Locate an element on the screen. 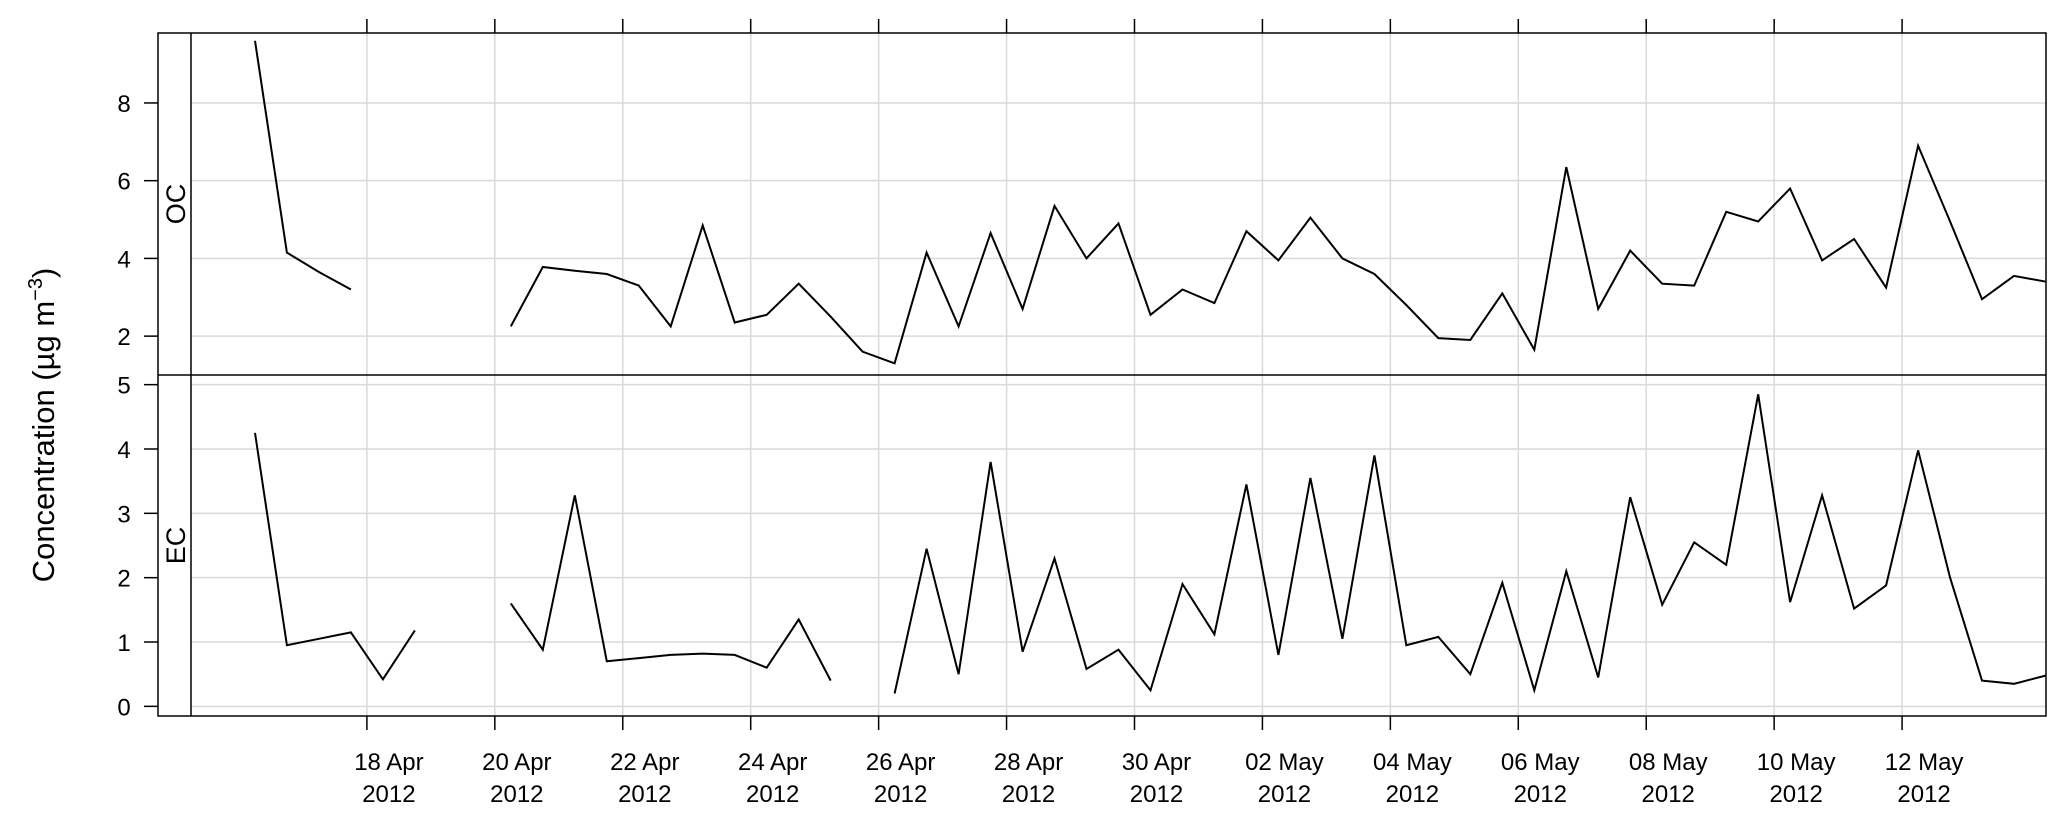 This screenshot has height=820, width=2067. x-tick-label: 18 Apr 2012 is located at coordinates (388, 778).